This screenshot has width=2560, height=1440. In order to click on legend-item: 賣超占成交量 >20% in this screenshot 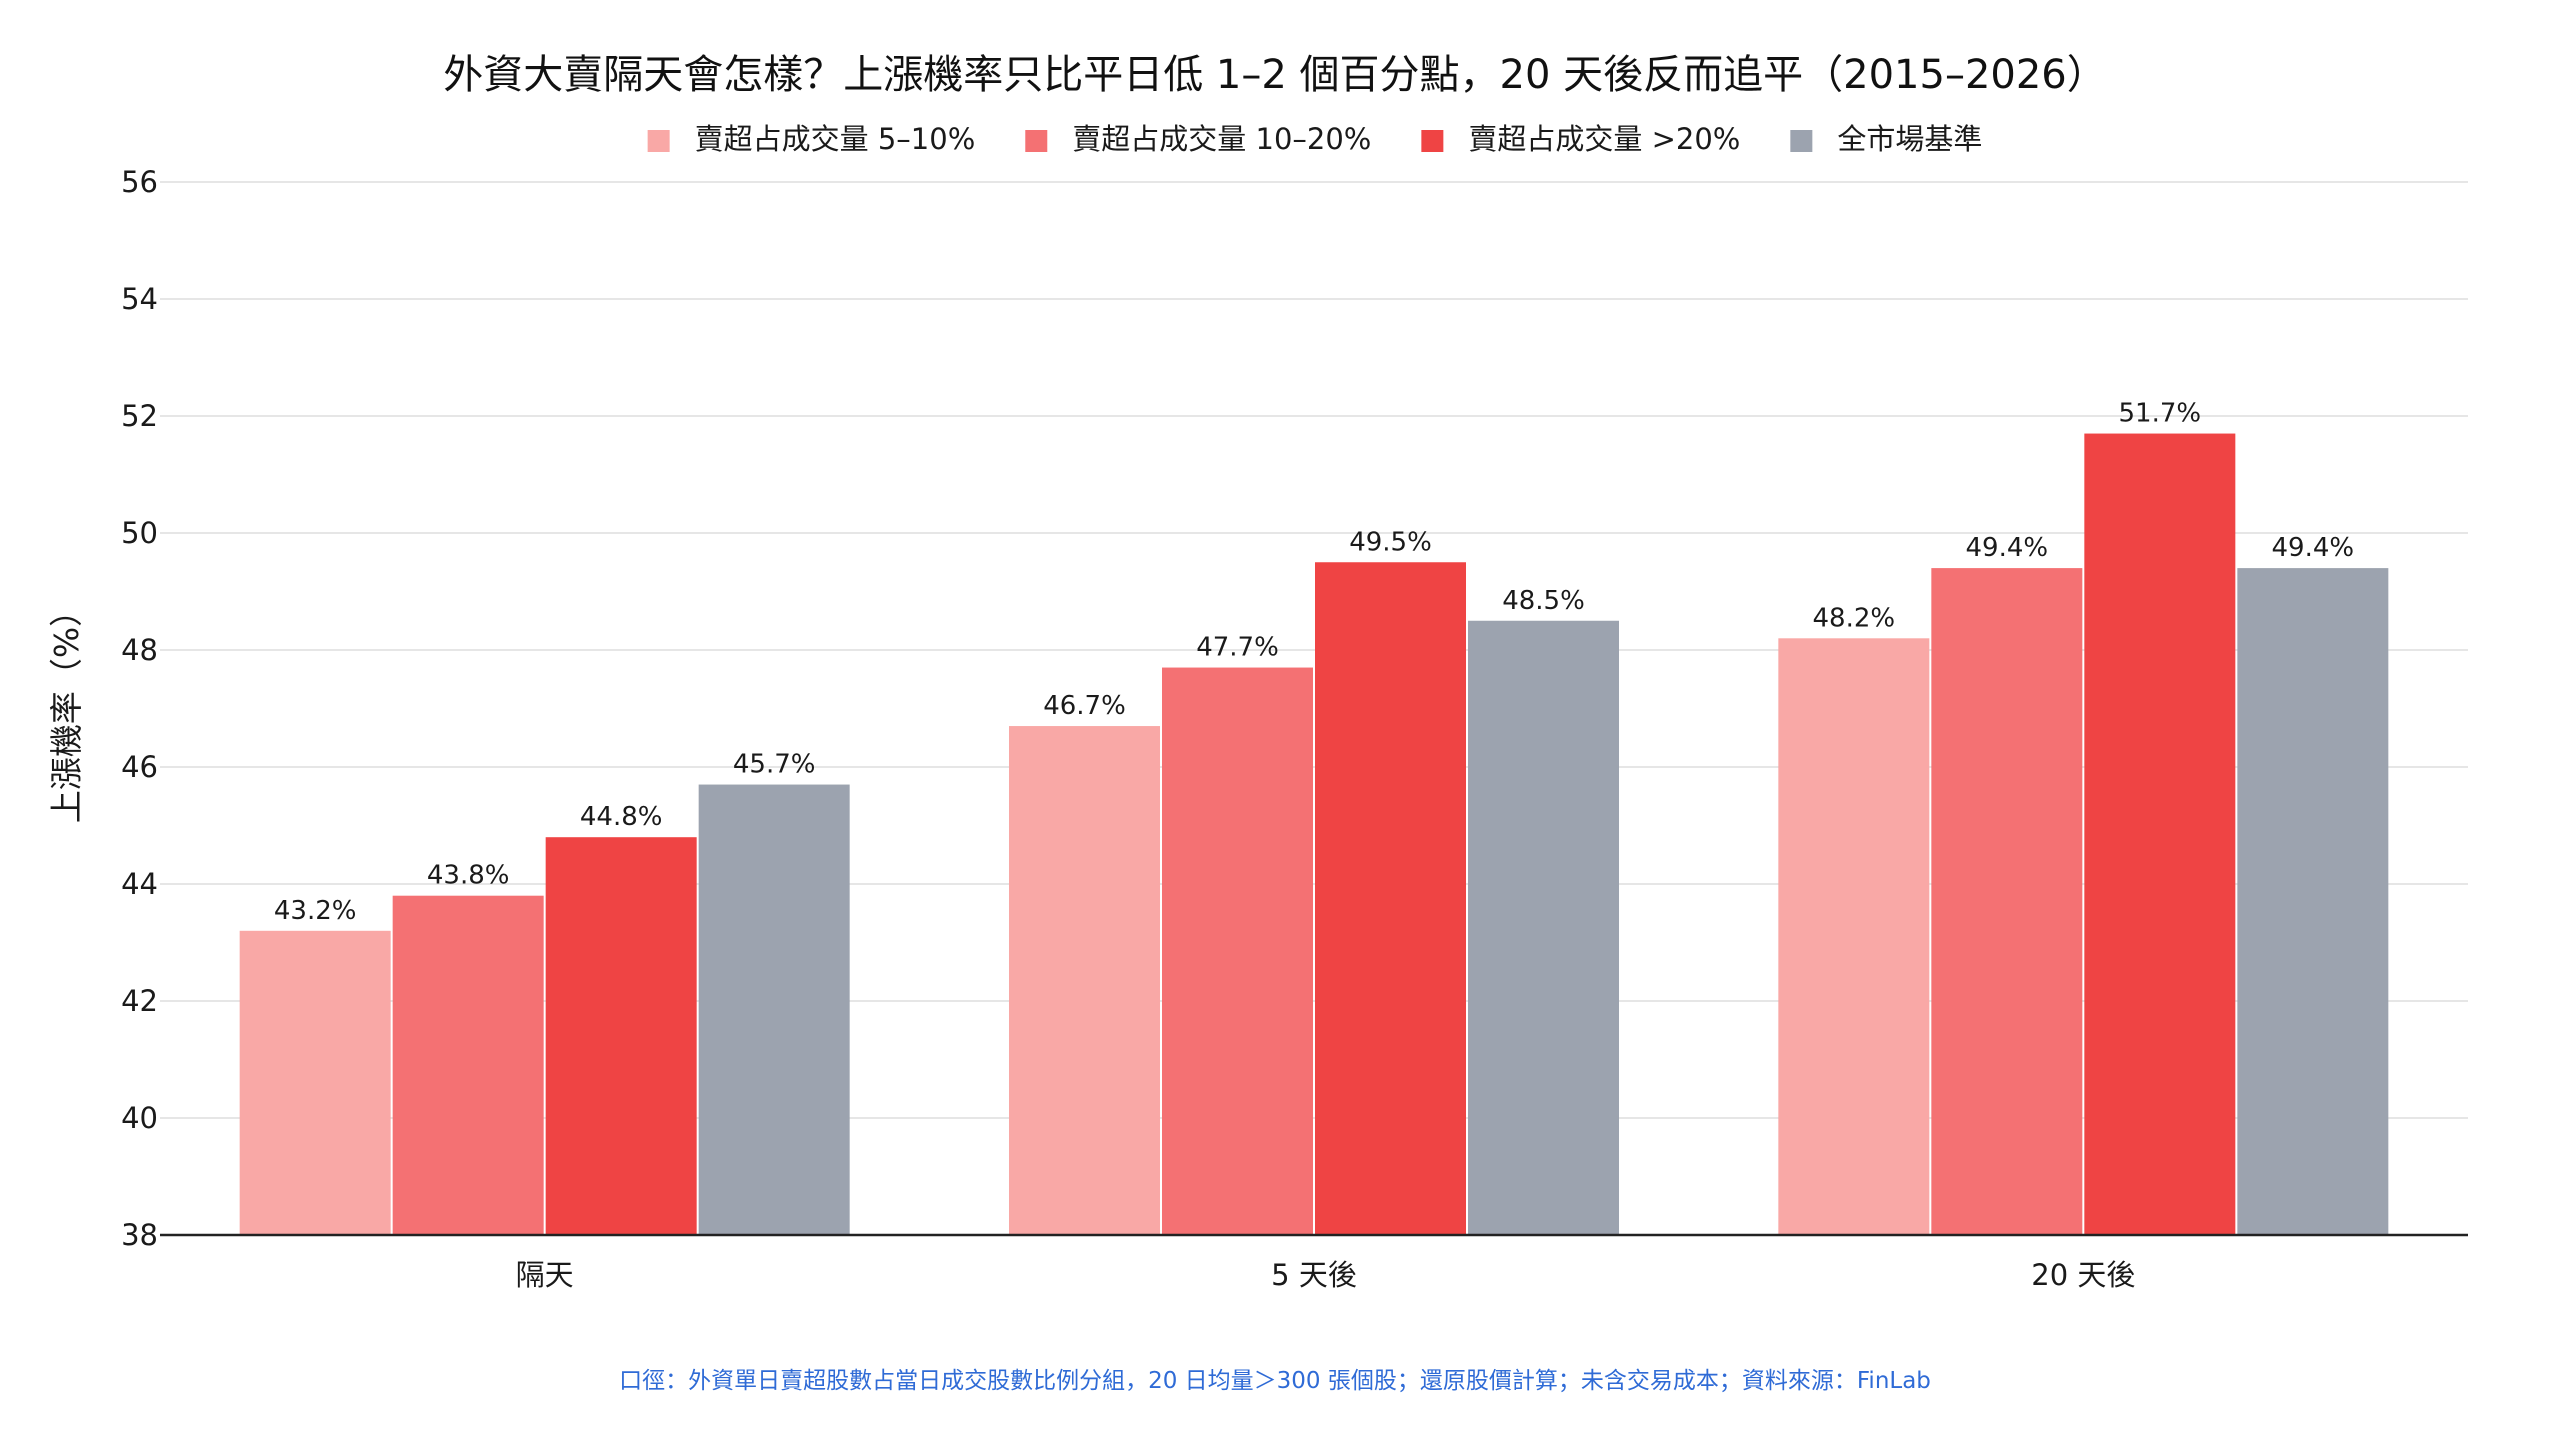, I will do `click(1580, 139)`.